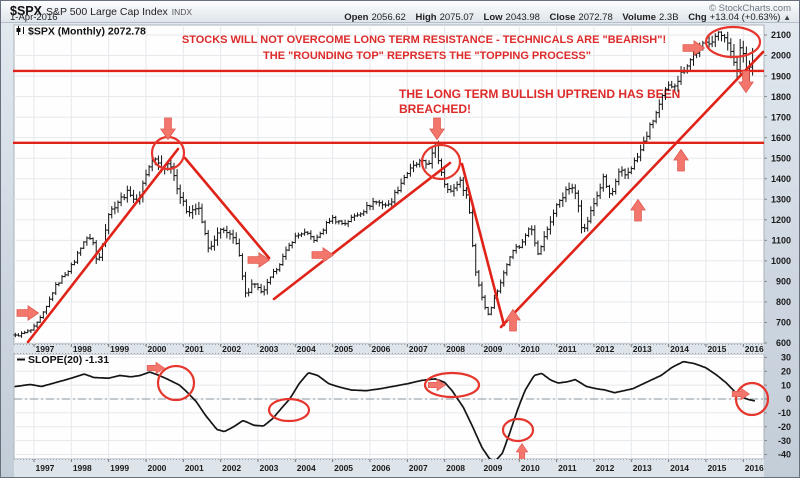 This screenshot has width=800, height=478. I want to click on slope-tick-label: -40, so click(784, 455).